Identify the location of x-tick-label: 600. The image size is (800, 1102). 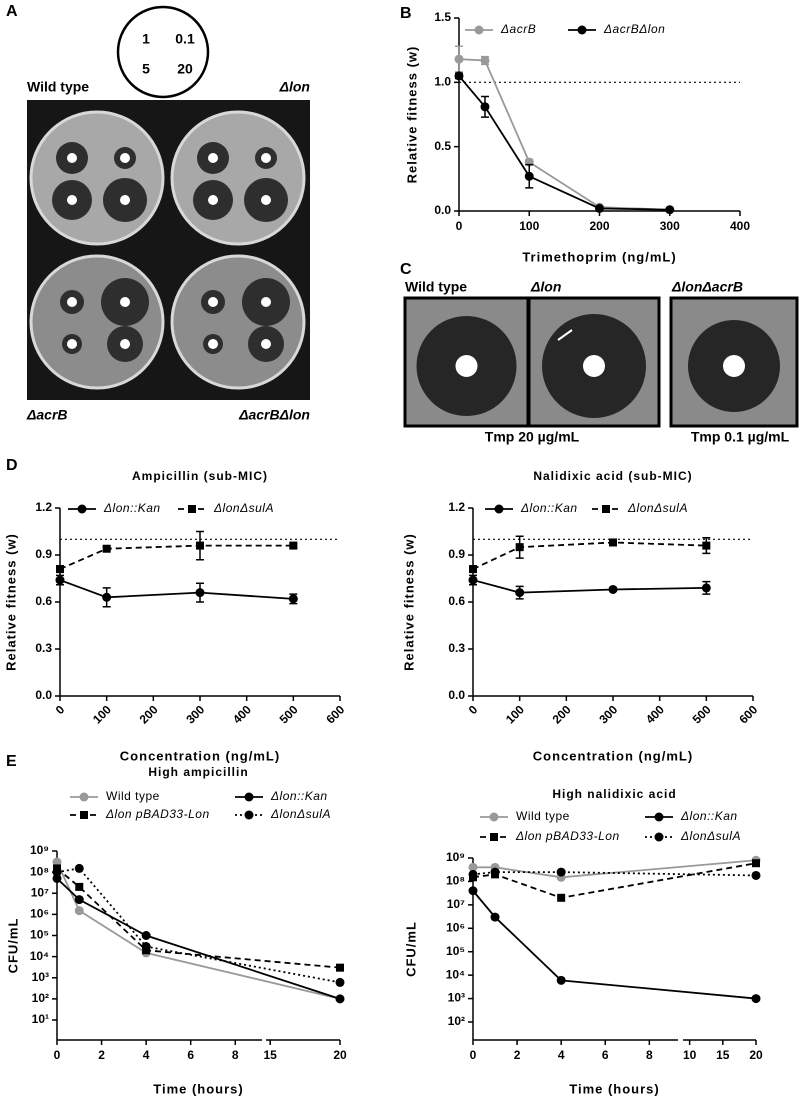
(335, 714).